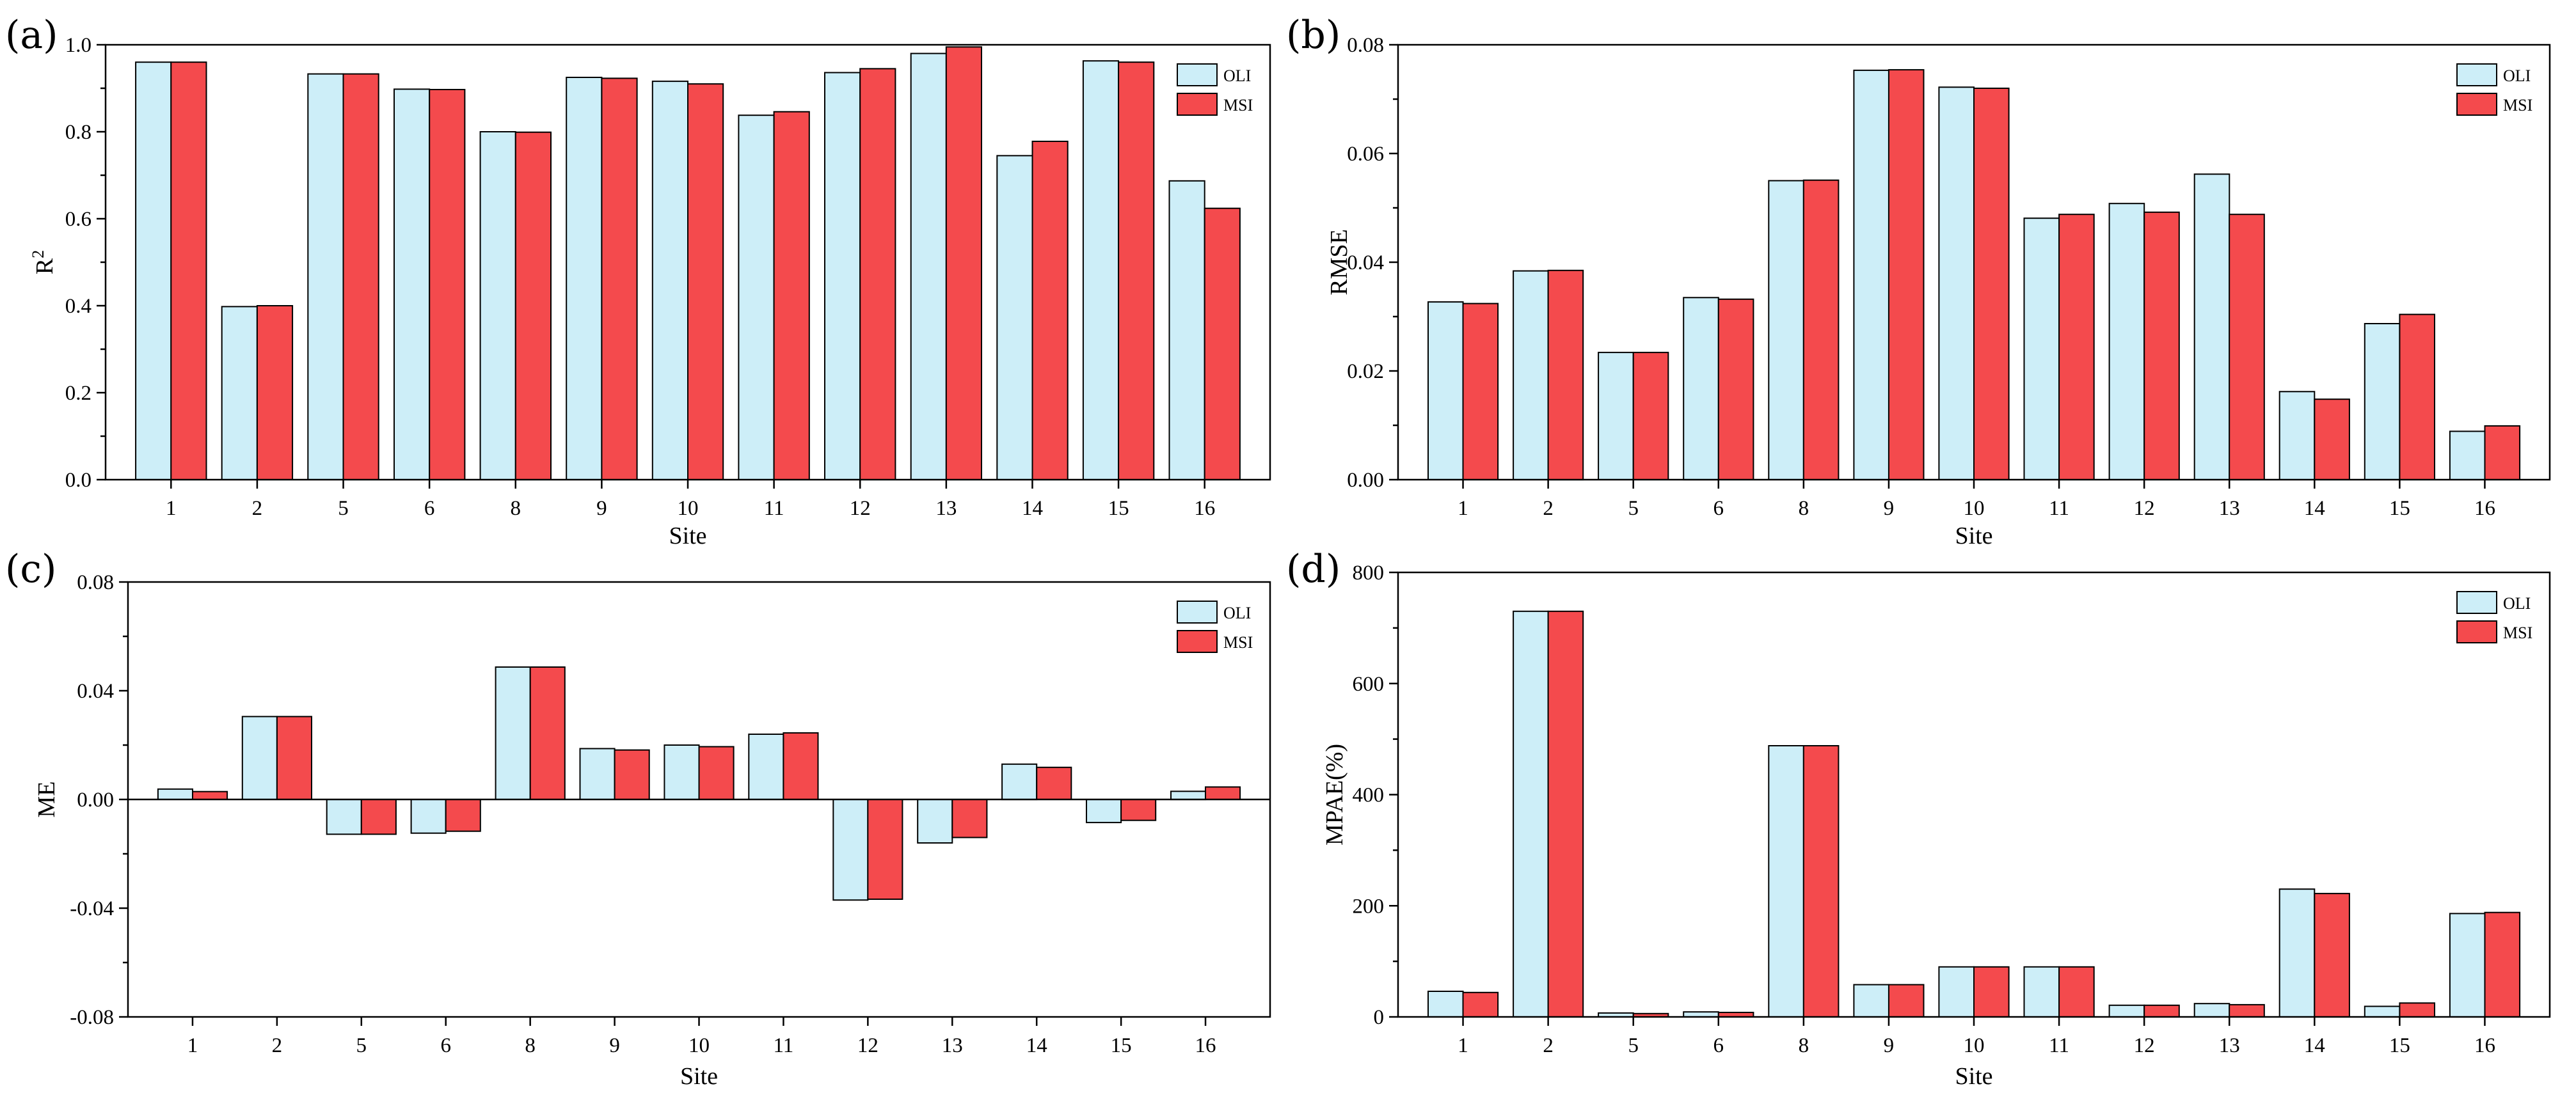 Image resolution: width=2576 pixels, height=1093 pixels. Describe the element at coordinates (530, 1045) in the screenshot. I see `x-tick-label: 8` at that location.